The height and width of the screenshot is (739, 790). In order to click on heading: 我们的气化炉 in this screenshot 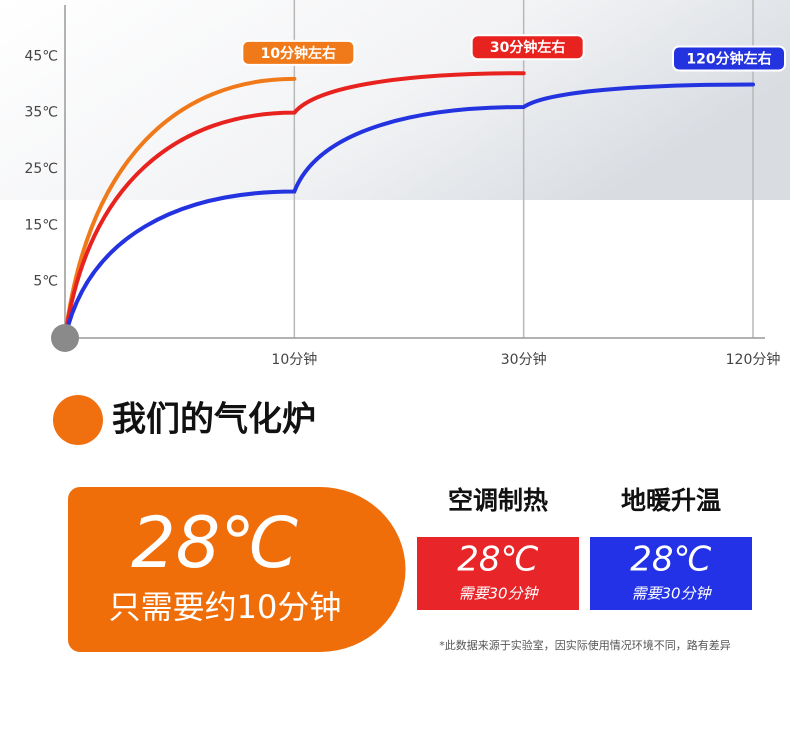, I will do `click(214, 420)`.